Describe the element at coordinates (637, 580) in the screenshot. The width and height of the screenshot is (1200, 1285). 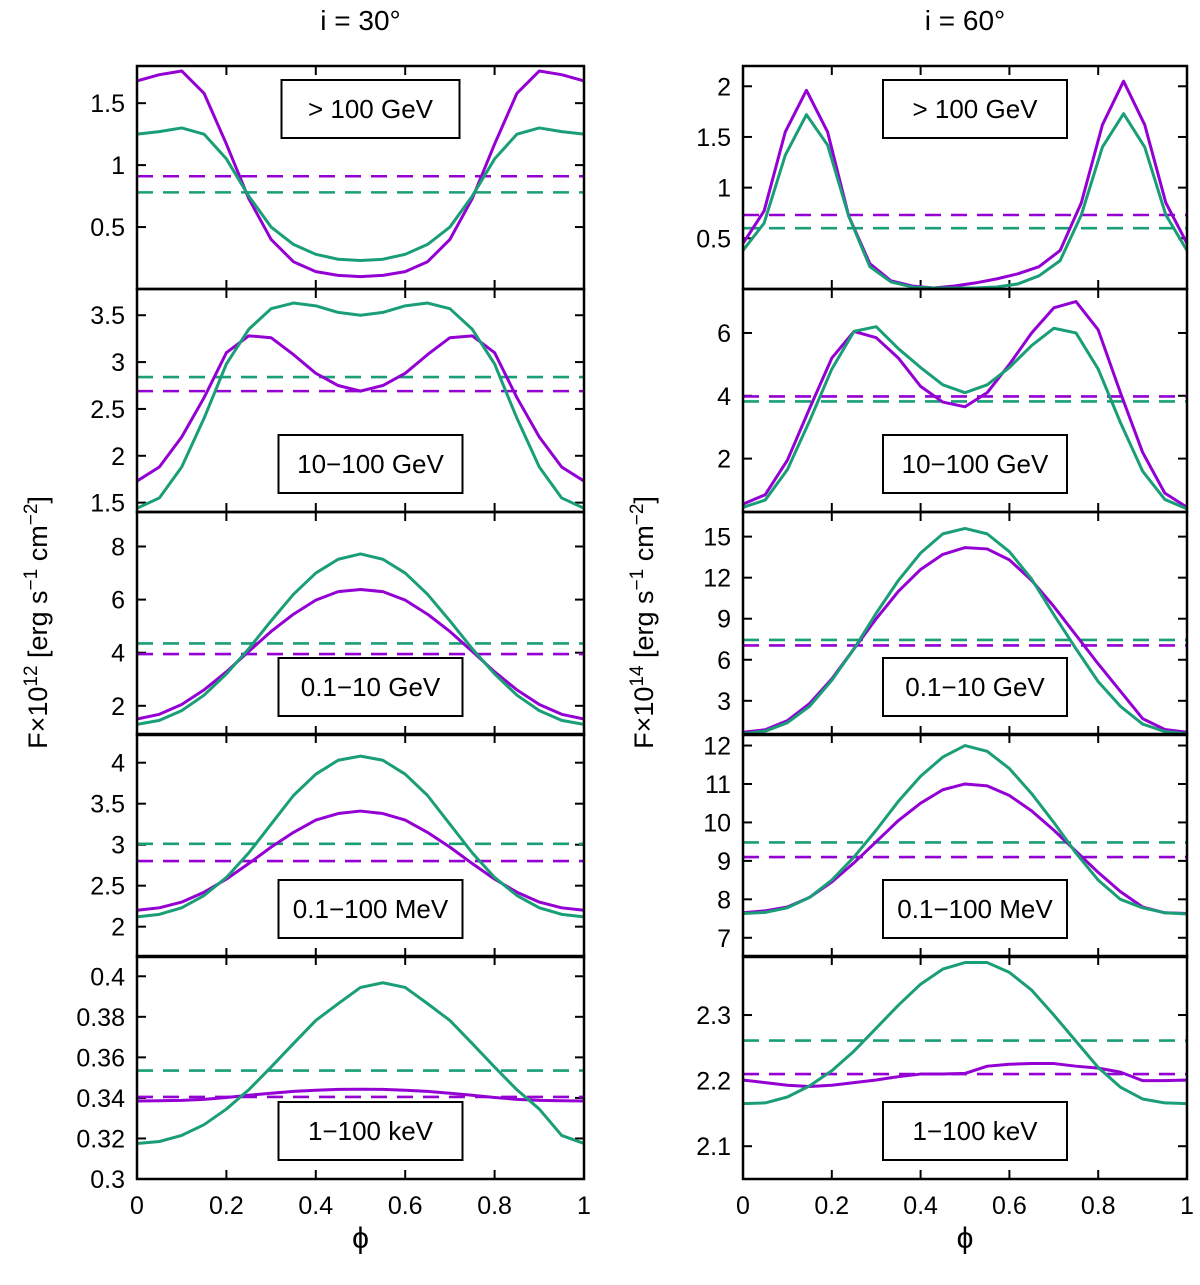
I see `y-axis-label-part: −1` at that location.